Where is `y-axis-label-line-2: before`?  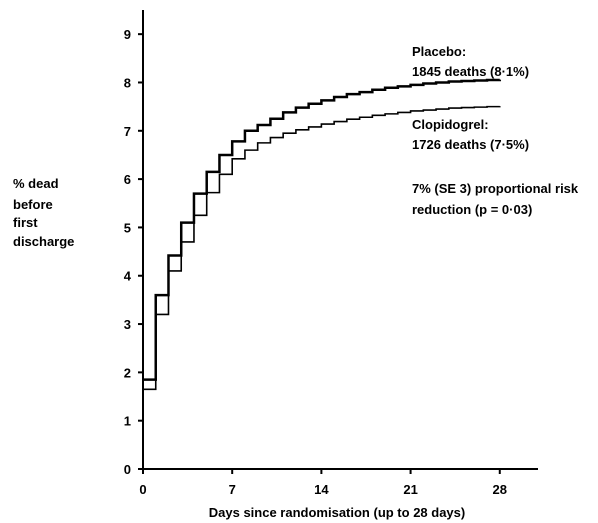 y-axis-label-line-2: before is located at coordinates (33, 204).